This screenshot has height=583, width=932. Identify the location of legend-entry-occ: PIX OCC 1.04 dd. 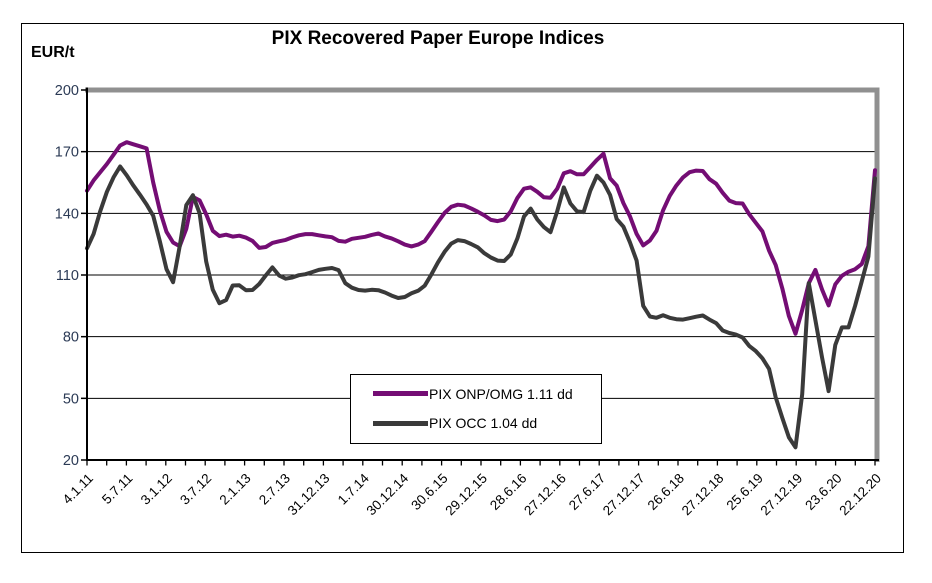
(476, 423).